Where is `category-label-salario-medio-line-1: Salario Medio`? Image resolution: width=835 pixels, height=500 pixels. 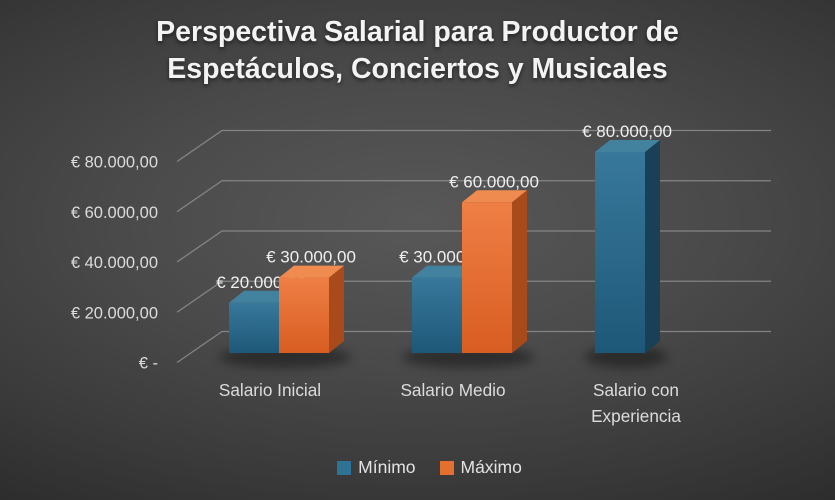 category-label-salario-medio-line-1: Salario Medio is located at coordinates (452, 390).